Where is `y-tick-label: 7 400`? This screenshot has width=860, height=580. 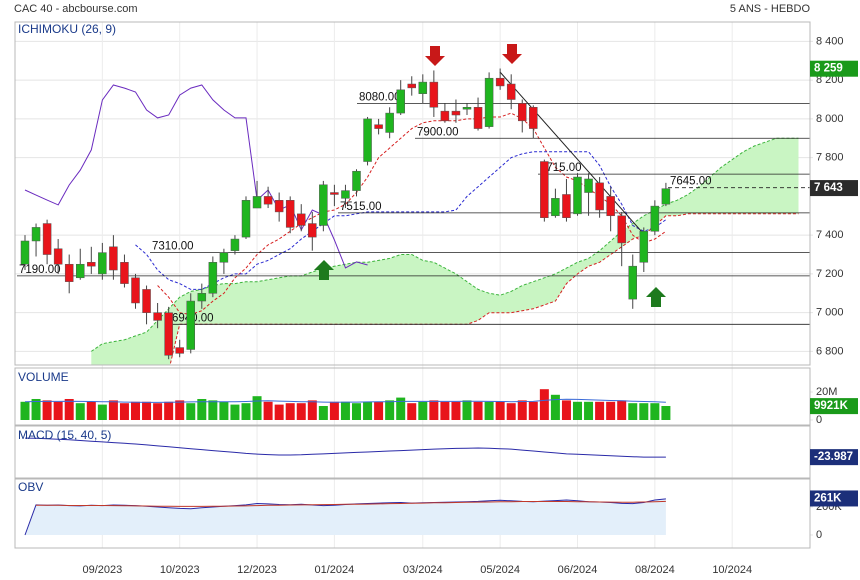 y-tick-label: 7 400 is located at coordinates (830, 235).